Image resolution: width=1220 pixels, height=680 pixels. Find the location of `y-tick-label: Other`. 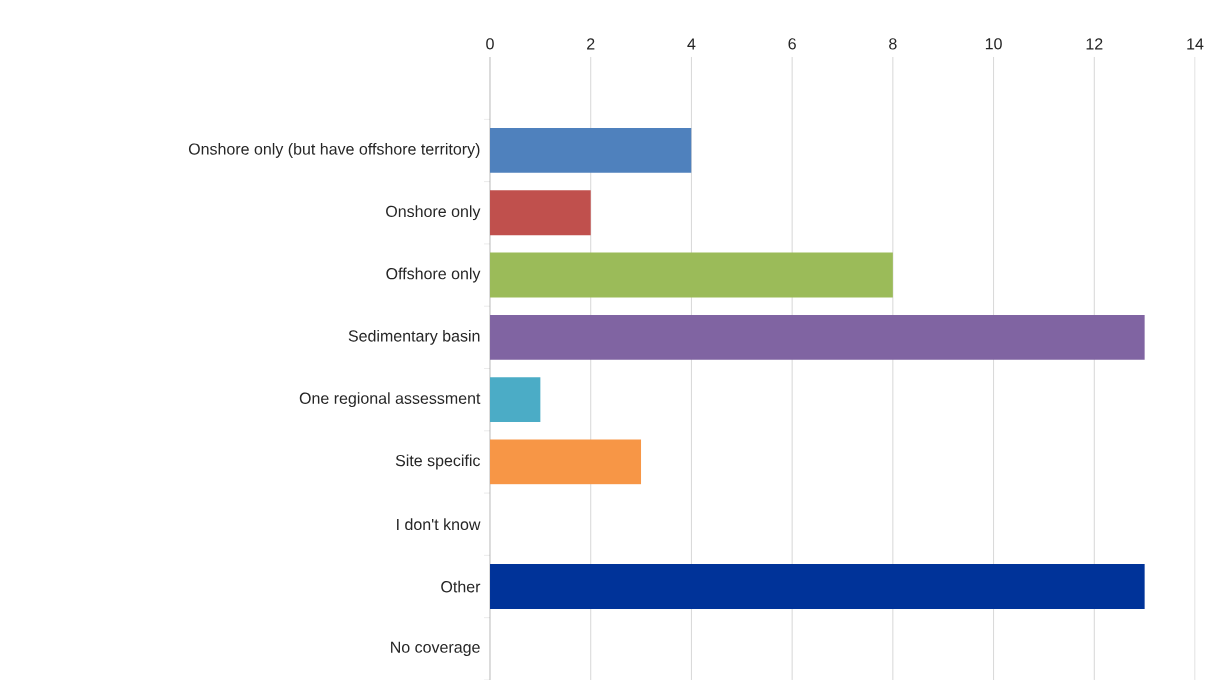

y-tick-label: Other is located at coordinates (461, 586).